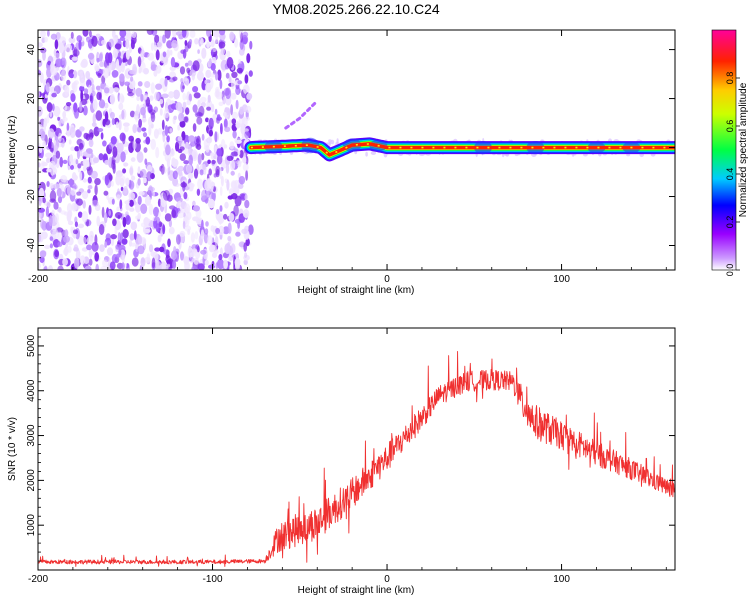  What do you see at coordinates (31, 147) in the screenshot?
I see `spectrogram-ytick-label: 0` at bounding box center [31, 147].